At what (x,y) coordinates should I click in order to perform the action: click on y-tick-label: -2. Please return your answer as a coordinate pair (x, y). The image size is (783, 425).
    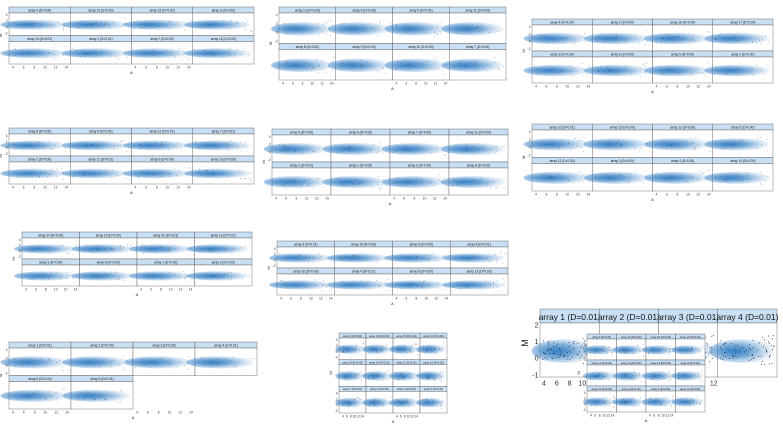
    Looking at the image, I should click on (584, 358).